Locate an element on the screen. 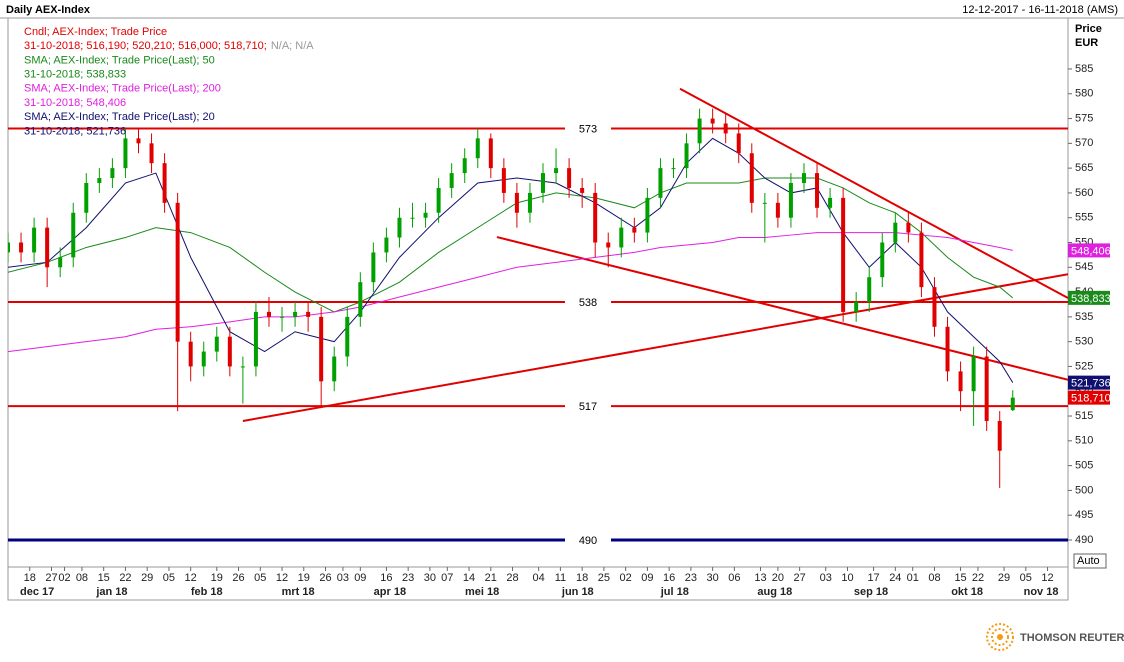 The image size is (1124, 662). x-tick-label: 23 is located at coordinates (408, 578).